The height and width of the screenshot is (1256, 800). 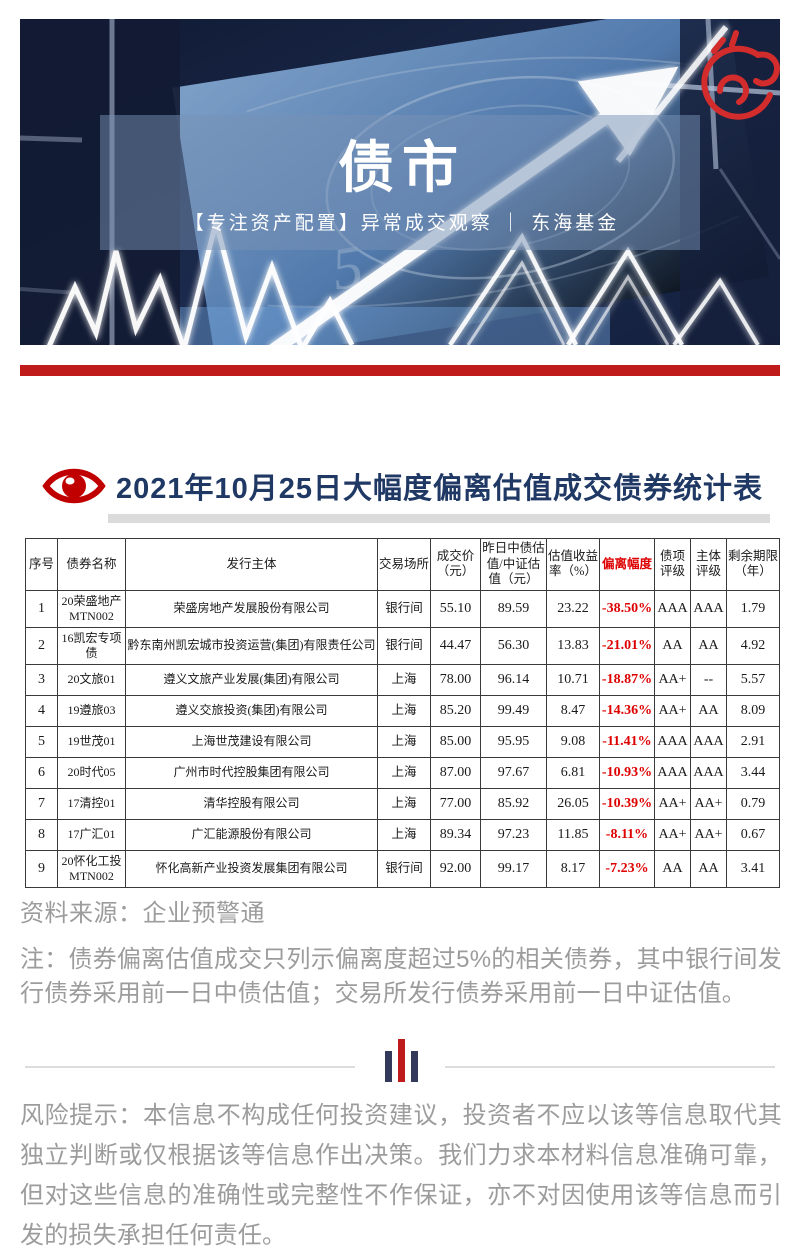 I want to click on table-cell: 5, so click(x=41, y=741).